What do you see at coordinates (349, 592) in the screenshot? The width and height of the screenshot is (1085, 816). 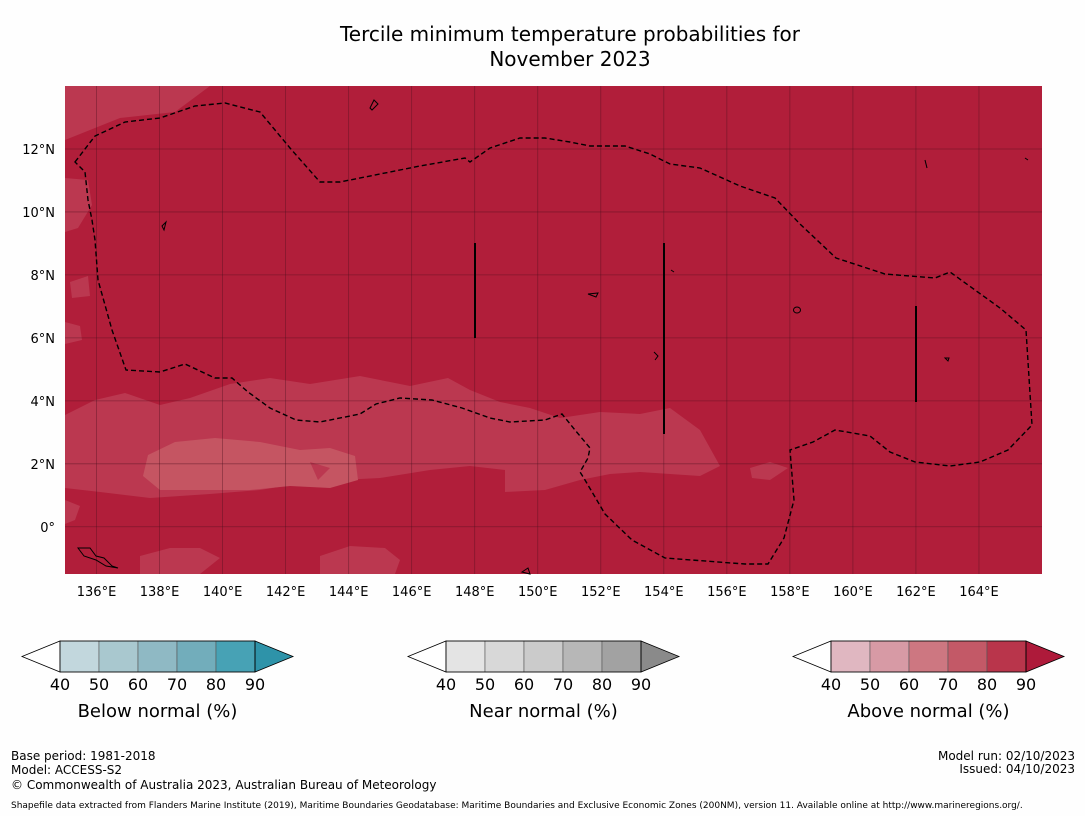 I see `longitude-label: 144°E` at bounding box center [349, 592].